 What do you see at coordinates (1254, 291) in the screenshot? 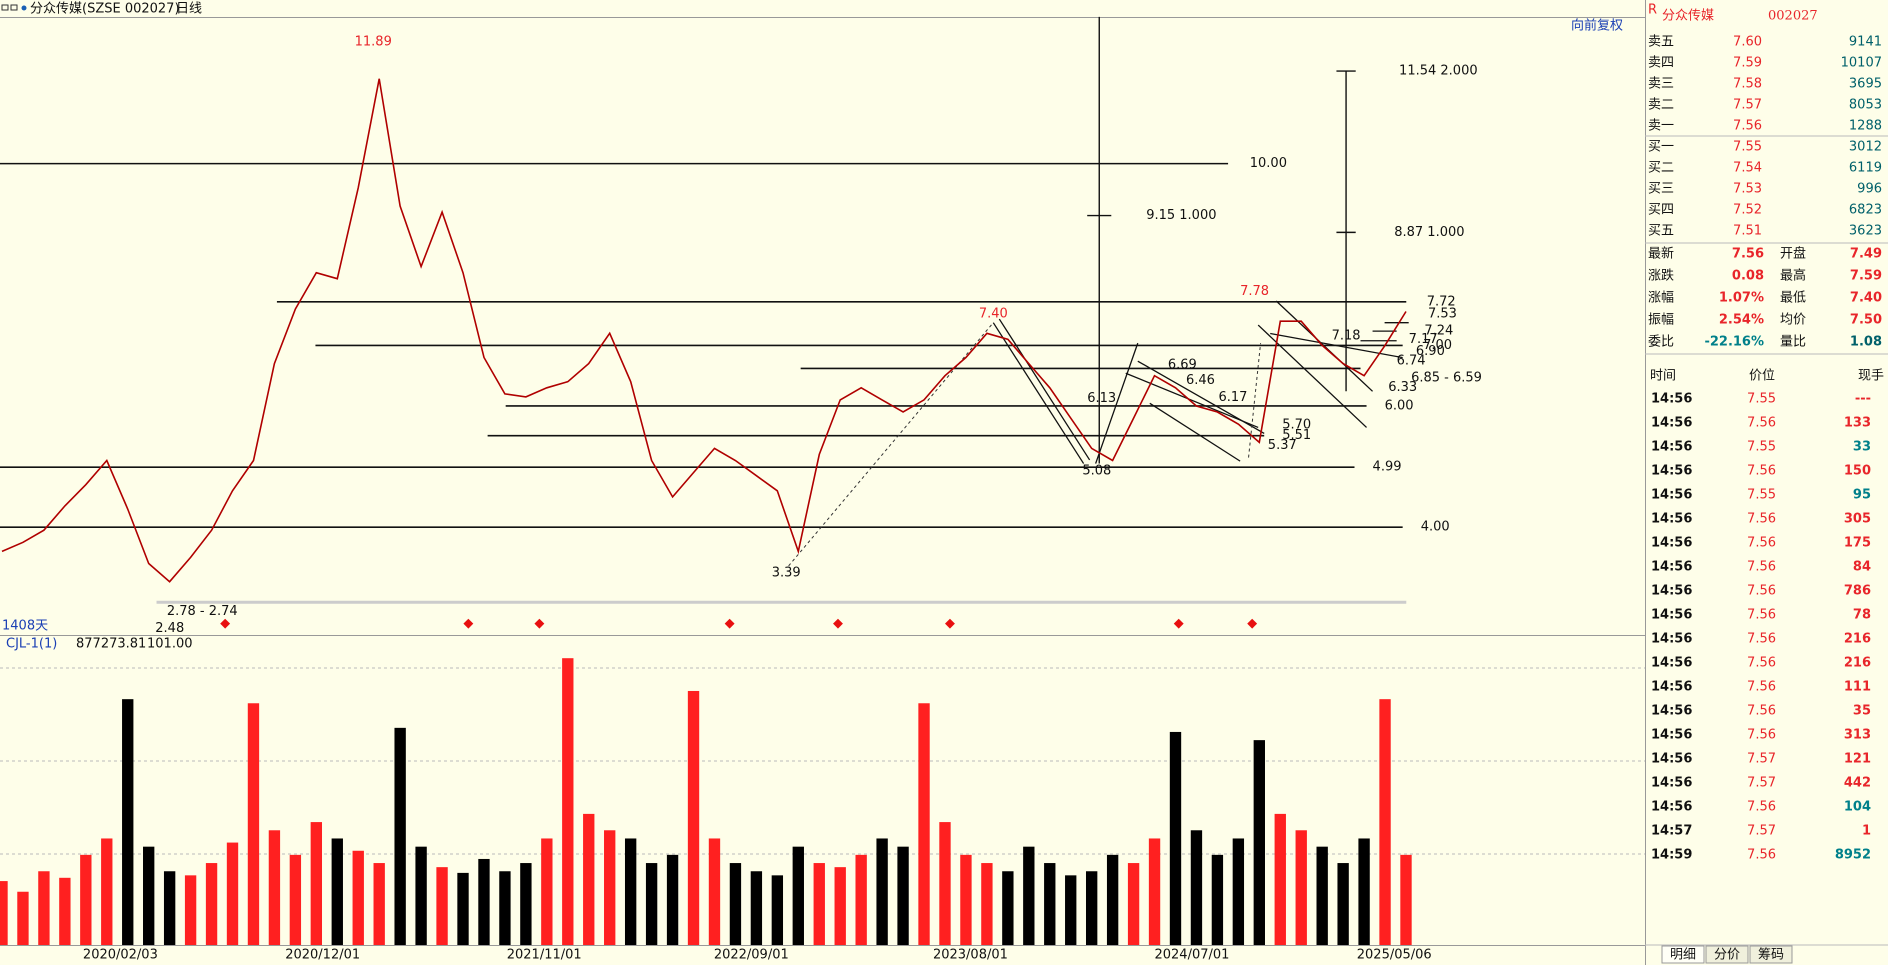
I see `price-annotation: 7.78` at bounding box center [1254, 291].